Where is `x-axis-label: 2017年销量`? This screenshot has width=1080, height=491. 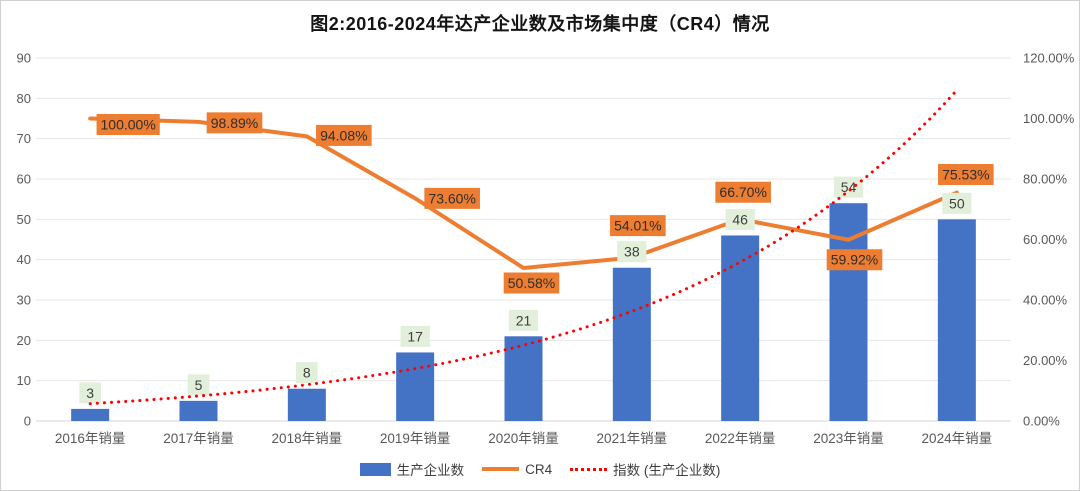
x-axis-label: 2017年销量 is located at coordinates (198, 438).